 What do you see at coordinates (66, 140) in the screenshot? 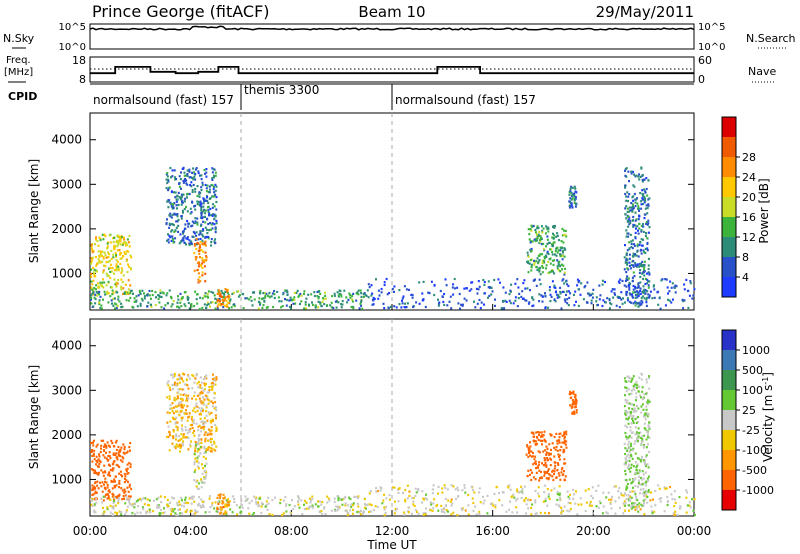
I see `power-y-tick-label: 4000` at bounding box center [66, 140].